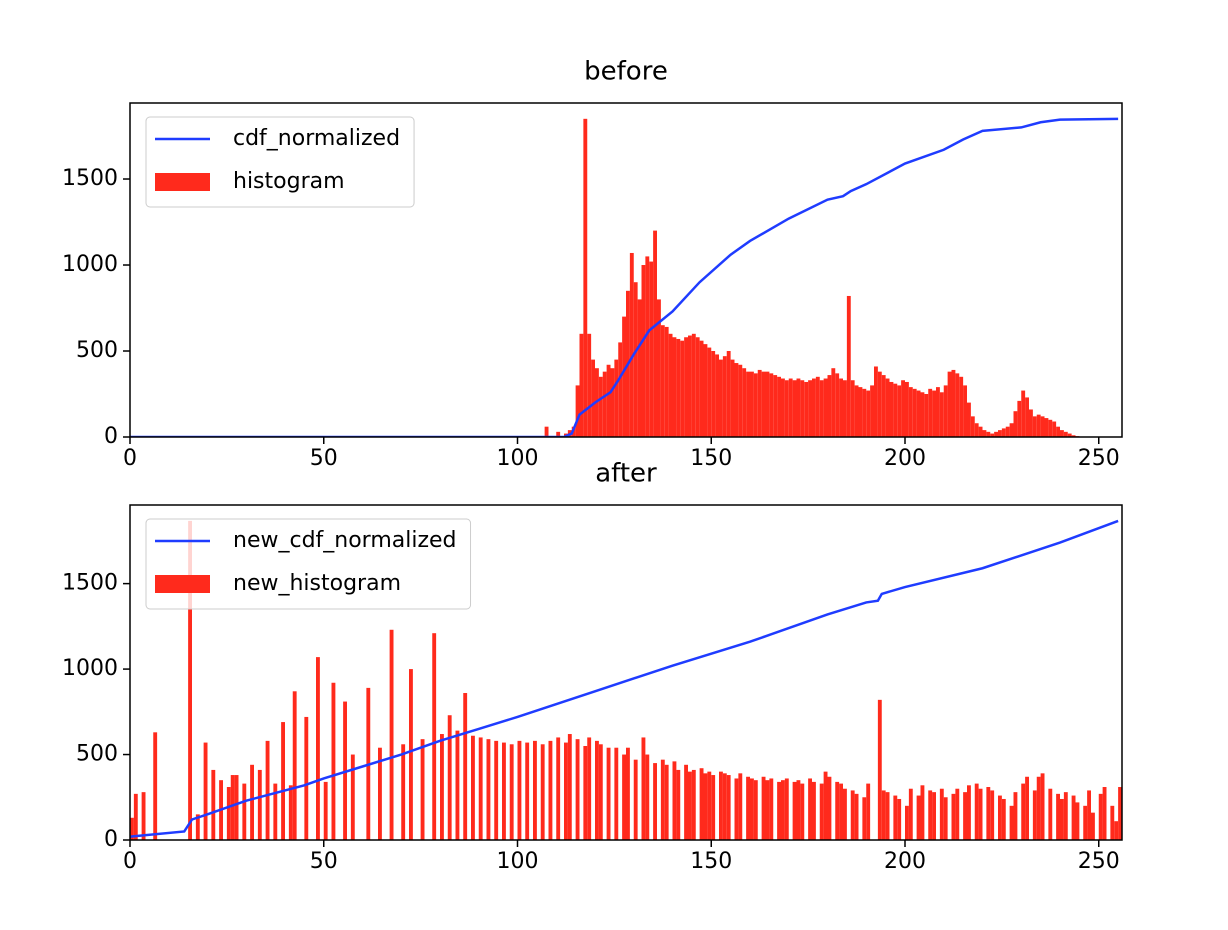 The width and height of the screenshot is (1228, 930). I want to click on x-tick-label: 250, so click(1099, 458).